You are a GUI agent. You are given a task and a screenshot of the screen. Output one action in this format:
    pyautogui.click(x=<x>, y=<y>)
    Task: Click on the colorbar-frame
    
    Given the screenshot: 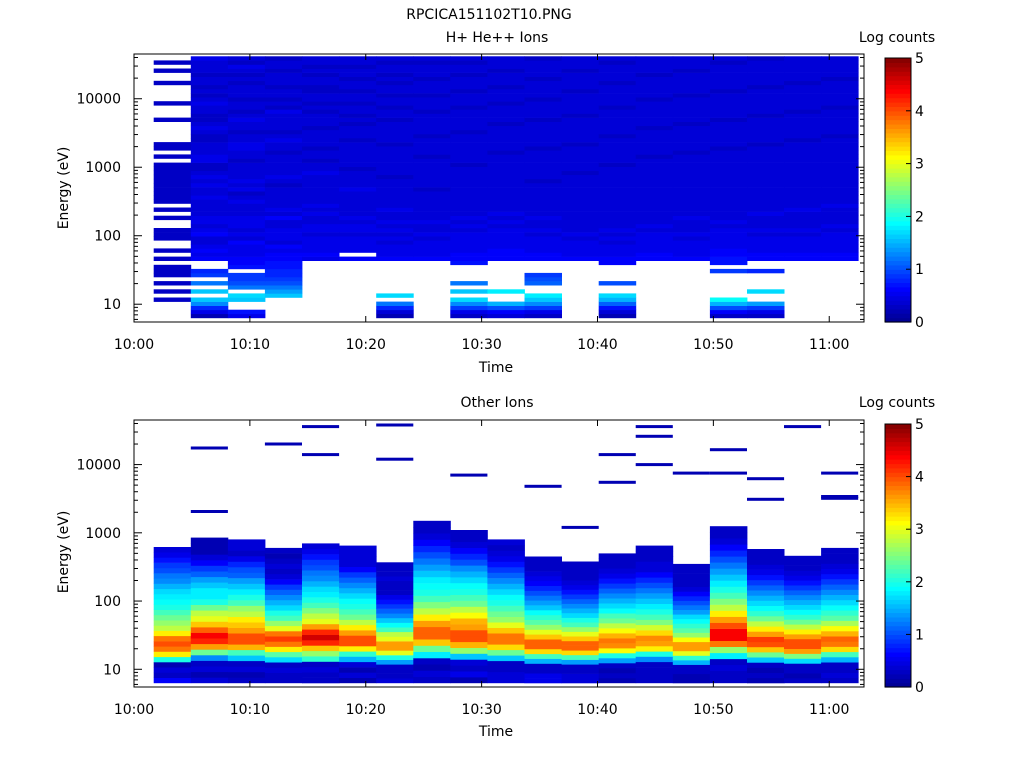 What is the action you would take?
    pyautogui.click(x=898, y=190)
    